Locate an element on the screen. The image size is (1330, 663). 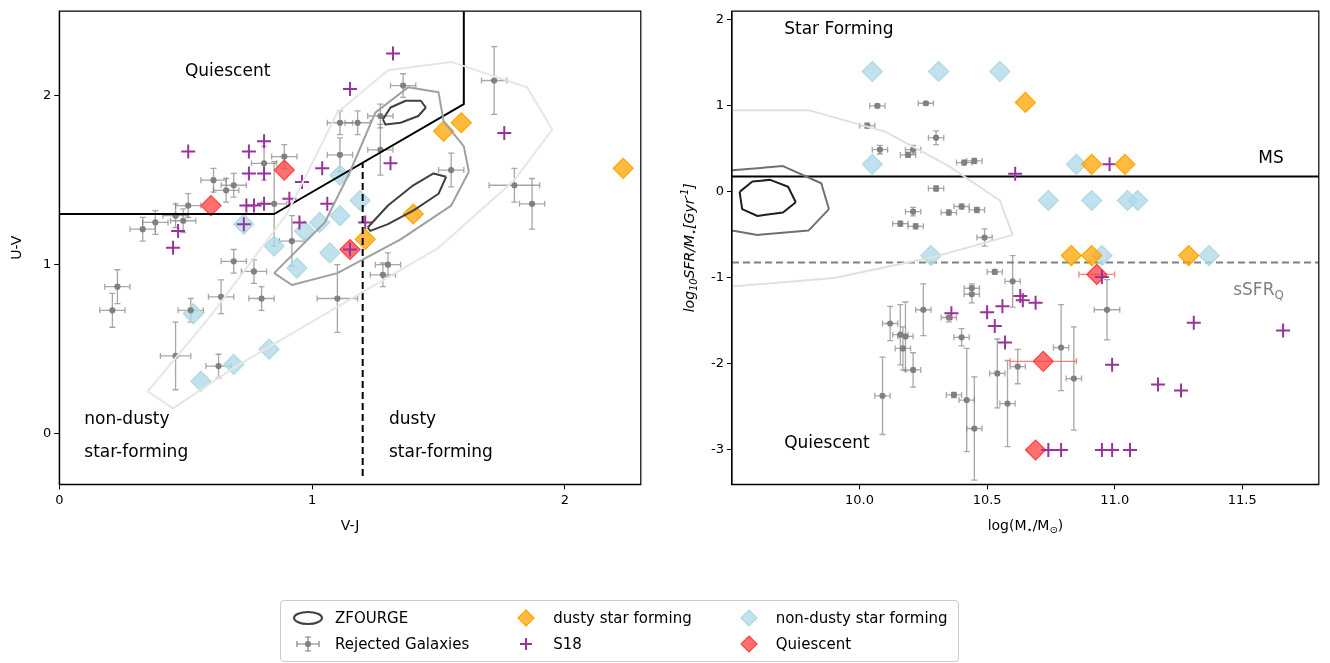
ref-line-label: MS is located at coordinates (1271, 156).